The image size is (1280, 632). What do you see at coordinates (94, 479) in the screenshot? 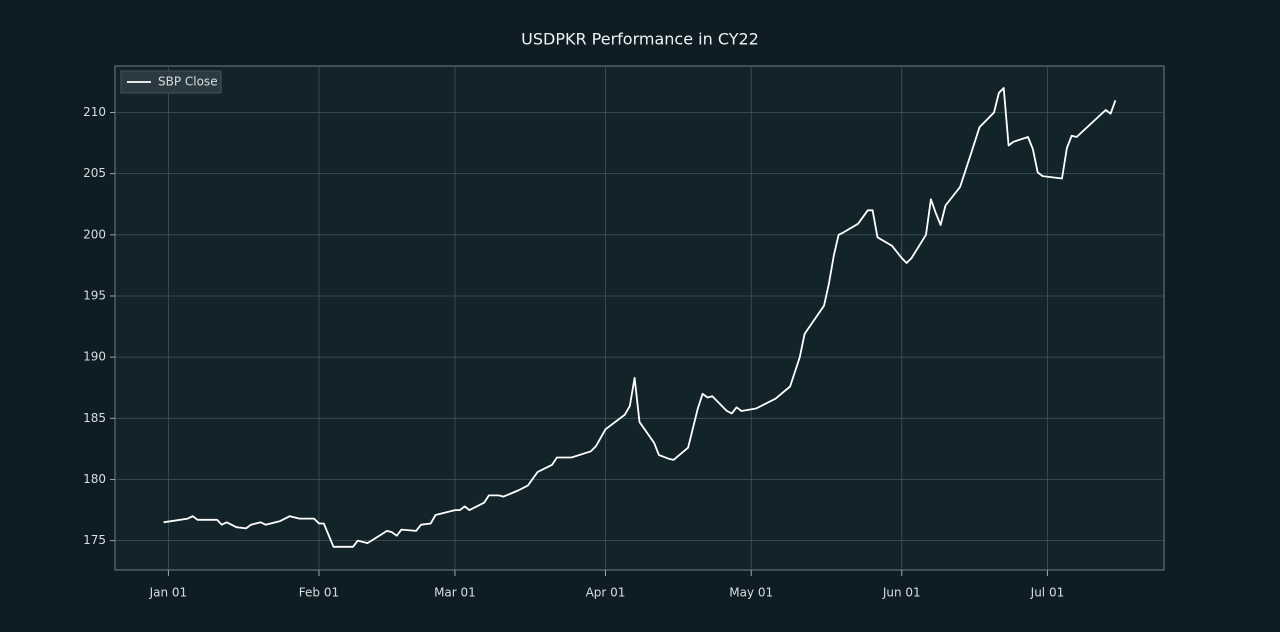
I see `y-tick-label: 180` at bounding box center [94, 479].